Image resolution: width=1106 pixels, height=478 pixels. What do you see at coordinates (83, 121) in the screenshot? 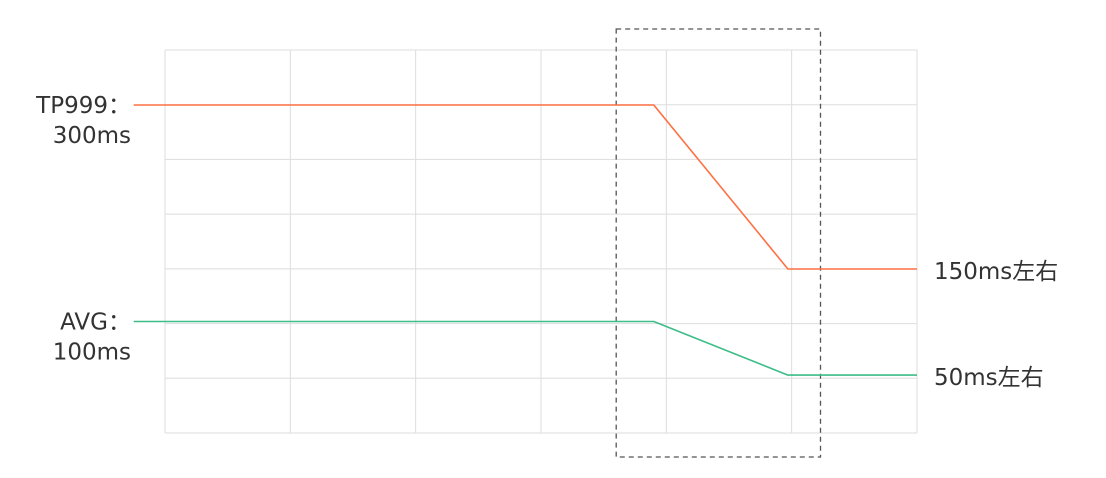
I see `tp999-start-label: TP999： 300ms` at bounding box center [83, 121].